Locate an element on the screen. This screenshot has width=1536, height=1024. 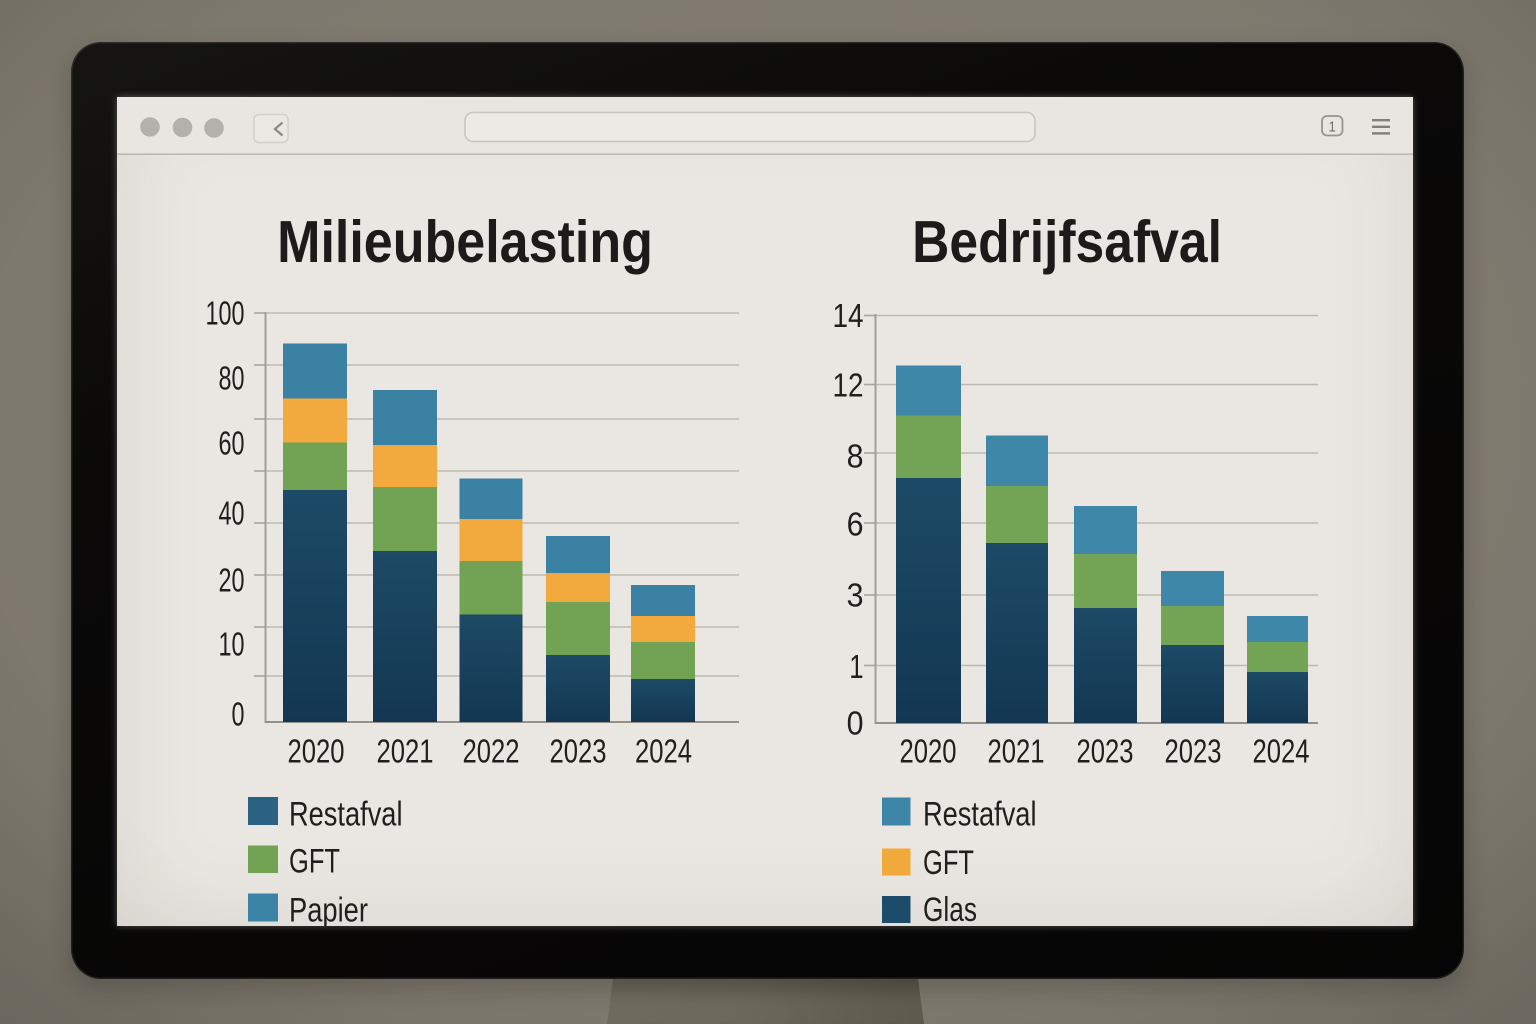
svg-text: 40 is located at coordinates (232, 514).